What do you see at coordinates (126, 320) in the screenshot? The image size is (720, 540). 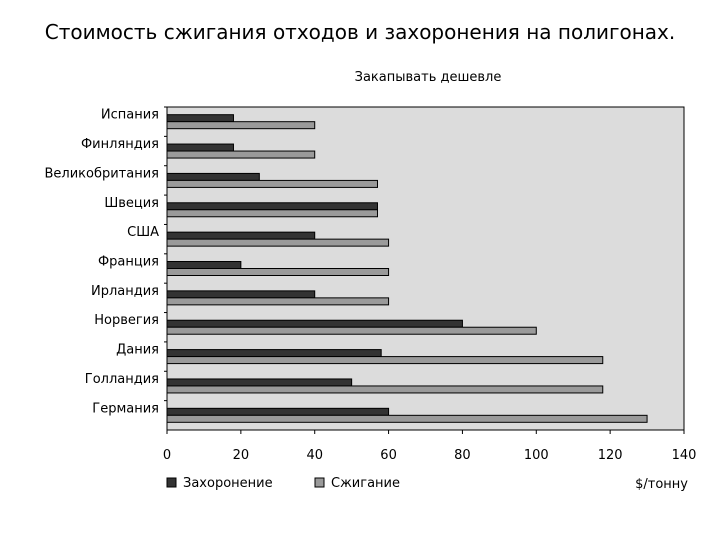 I see `category-label: Норвегия` at bounding box center [126, 320].